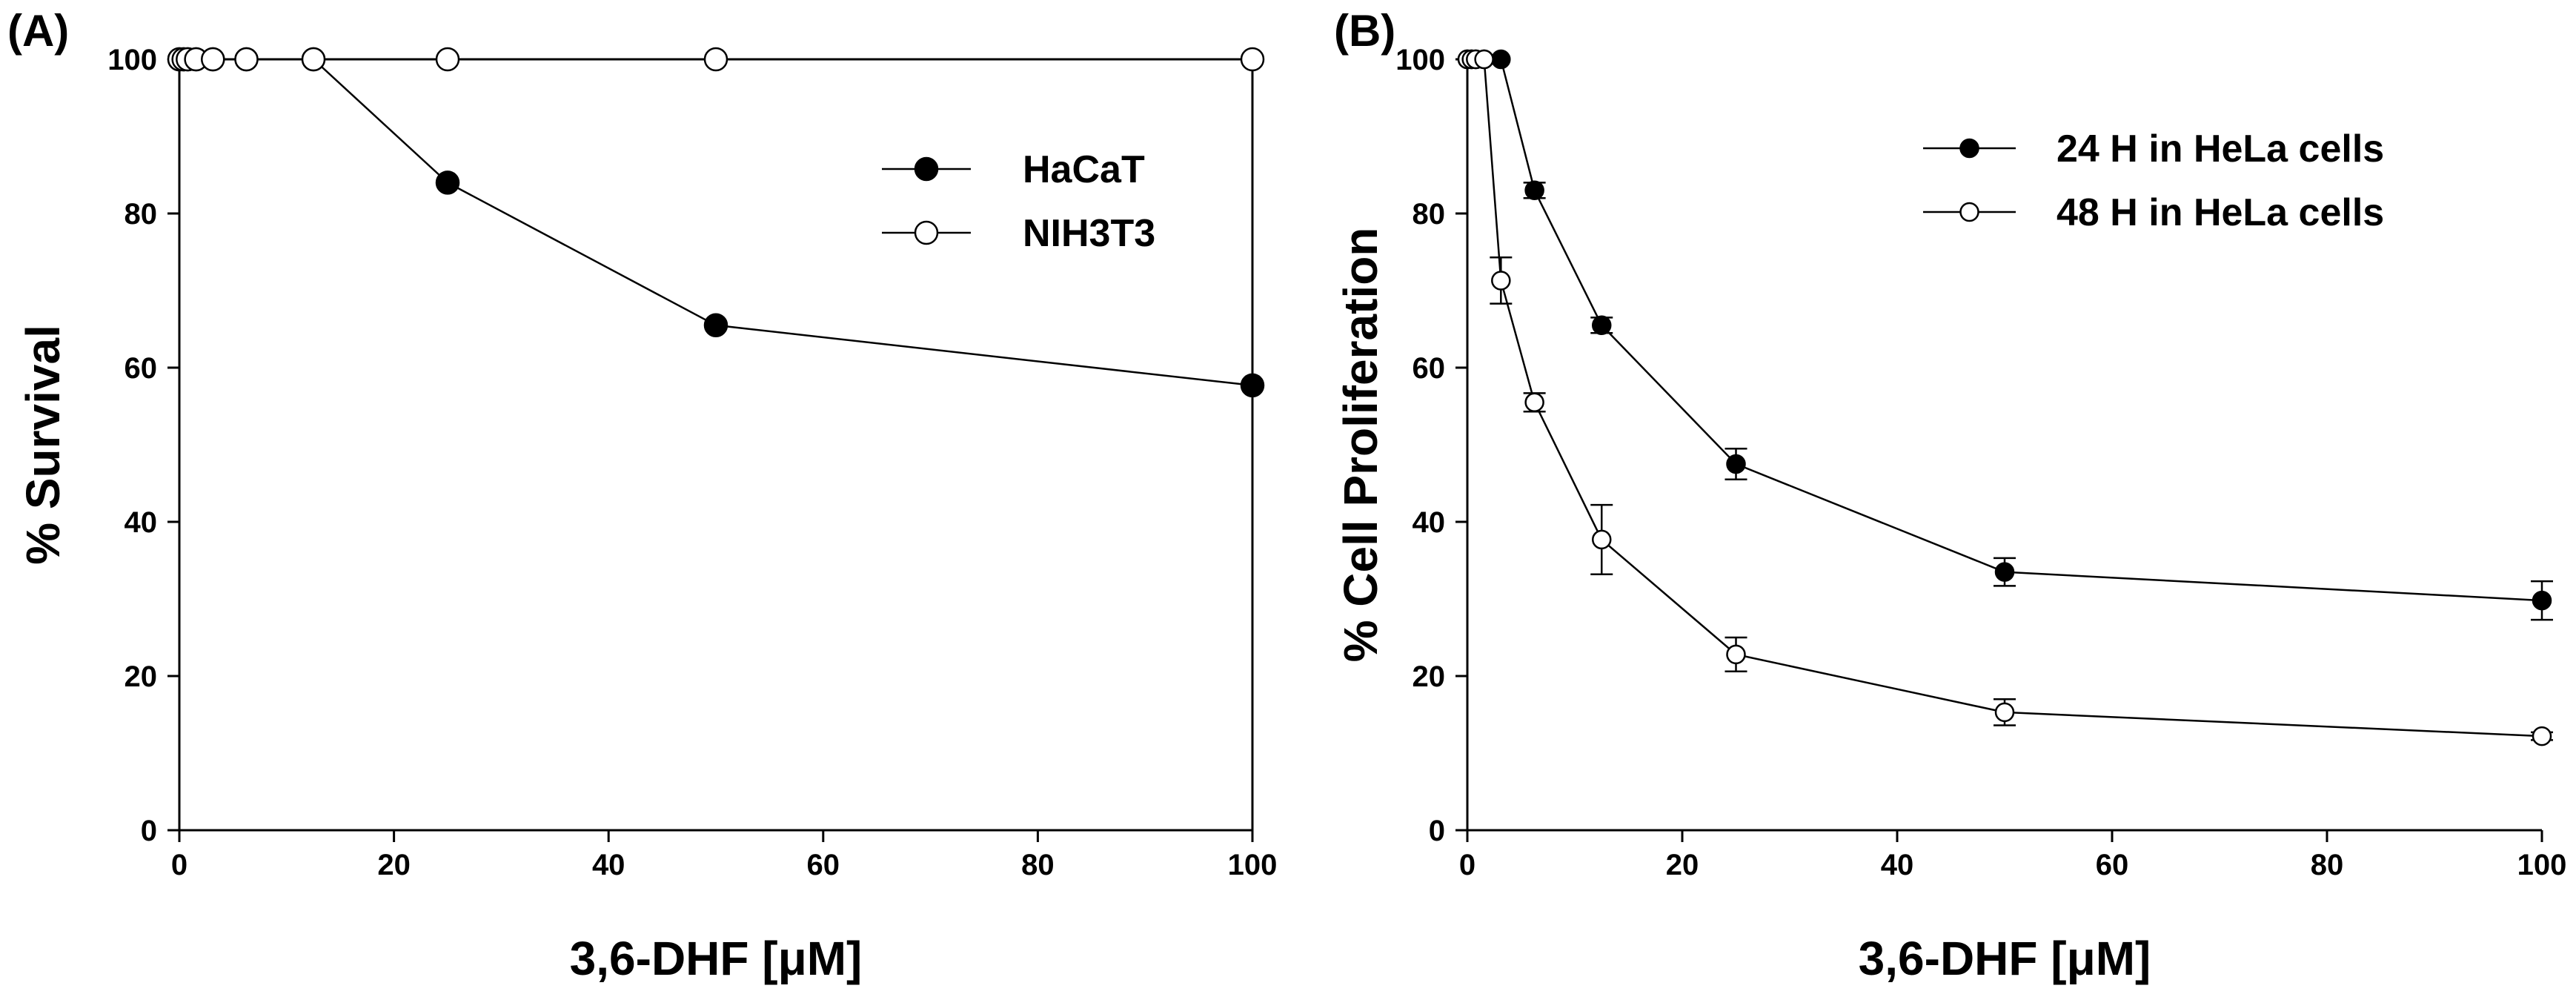  What do you see at coordinates (1089, 233) in the screenshot?
I see `legend-label: NIH3T3` at bounding box center [1089, 233].